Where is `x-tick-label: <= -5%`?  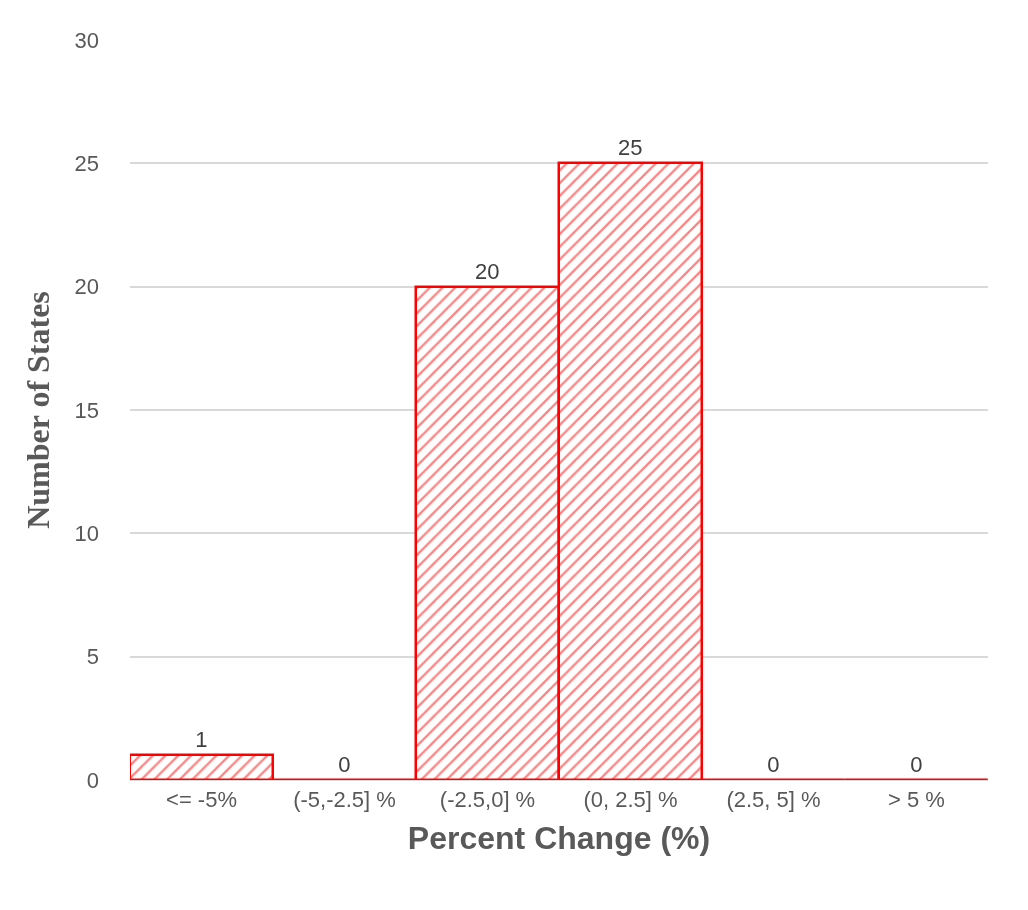 x-tick-label: <= -5% is located at coordinates (201, 800).